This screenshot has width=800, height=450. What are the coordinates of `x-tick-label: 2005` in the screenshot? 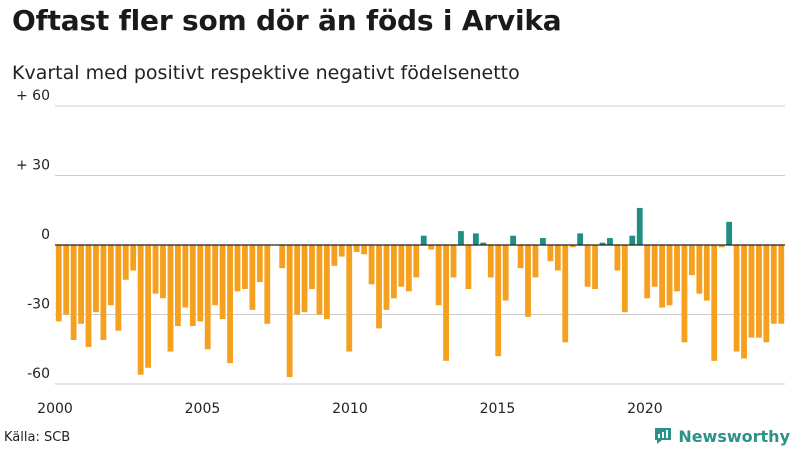 It's located at (203, 409).